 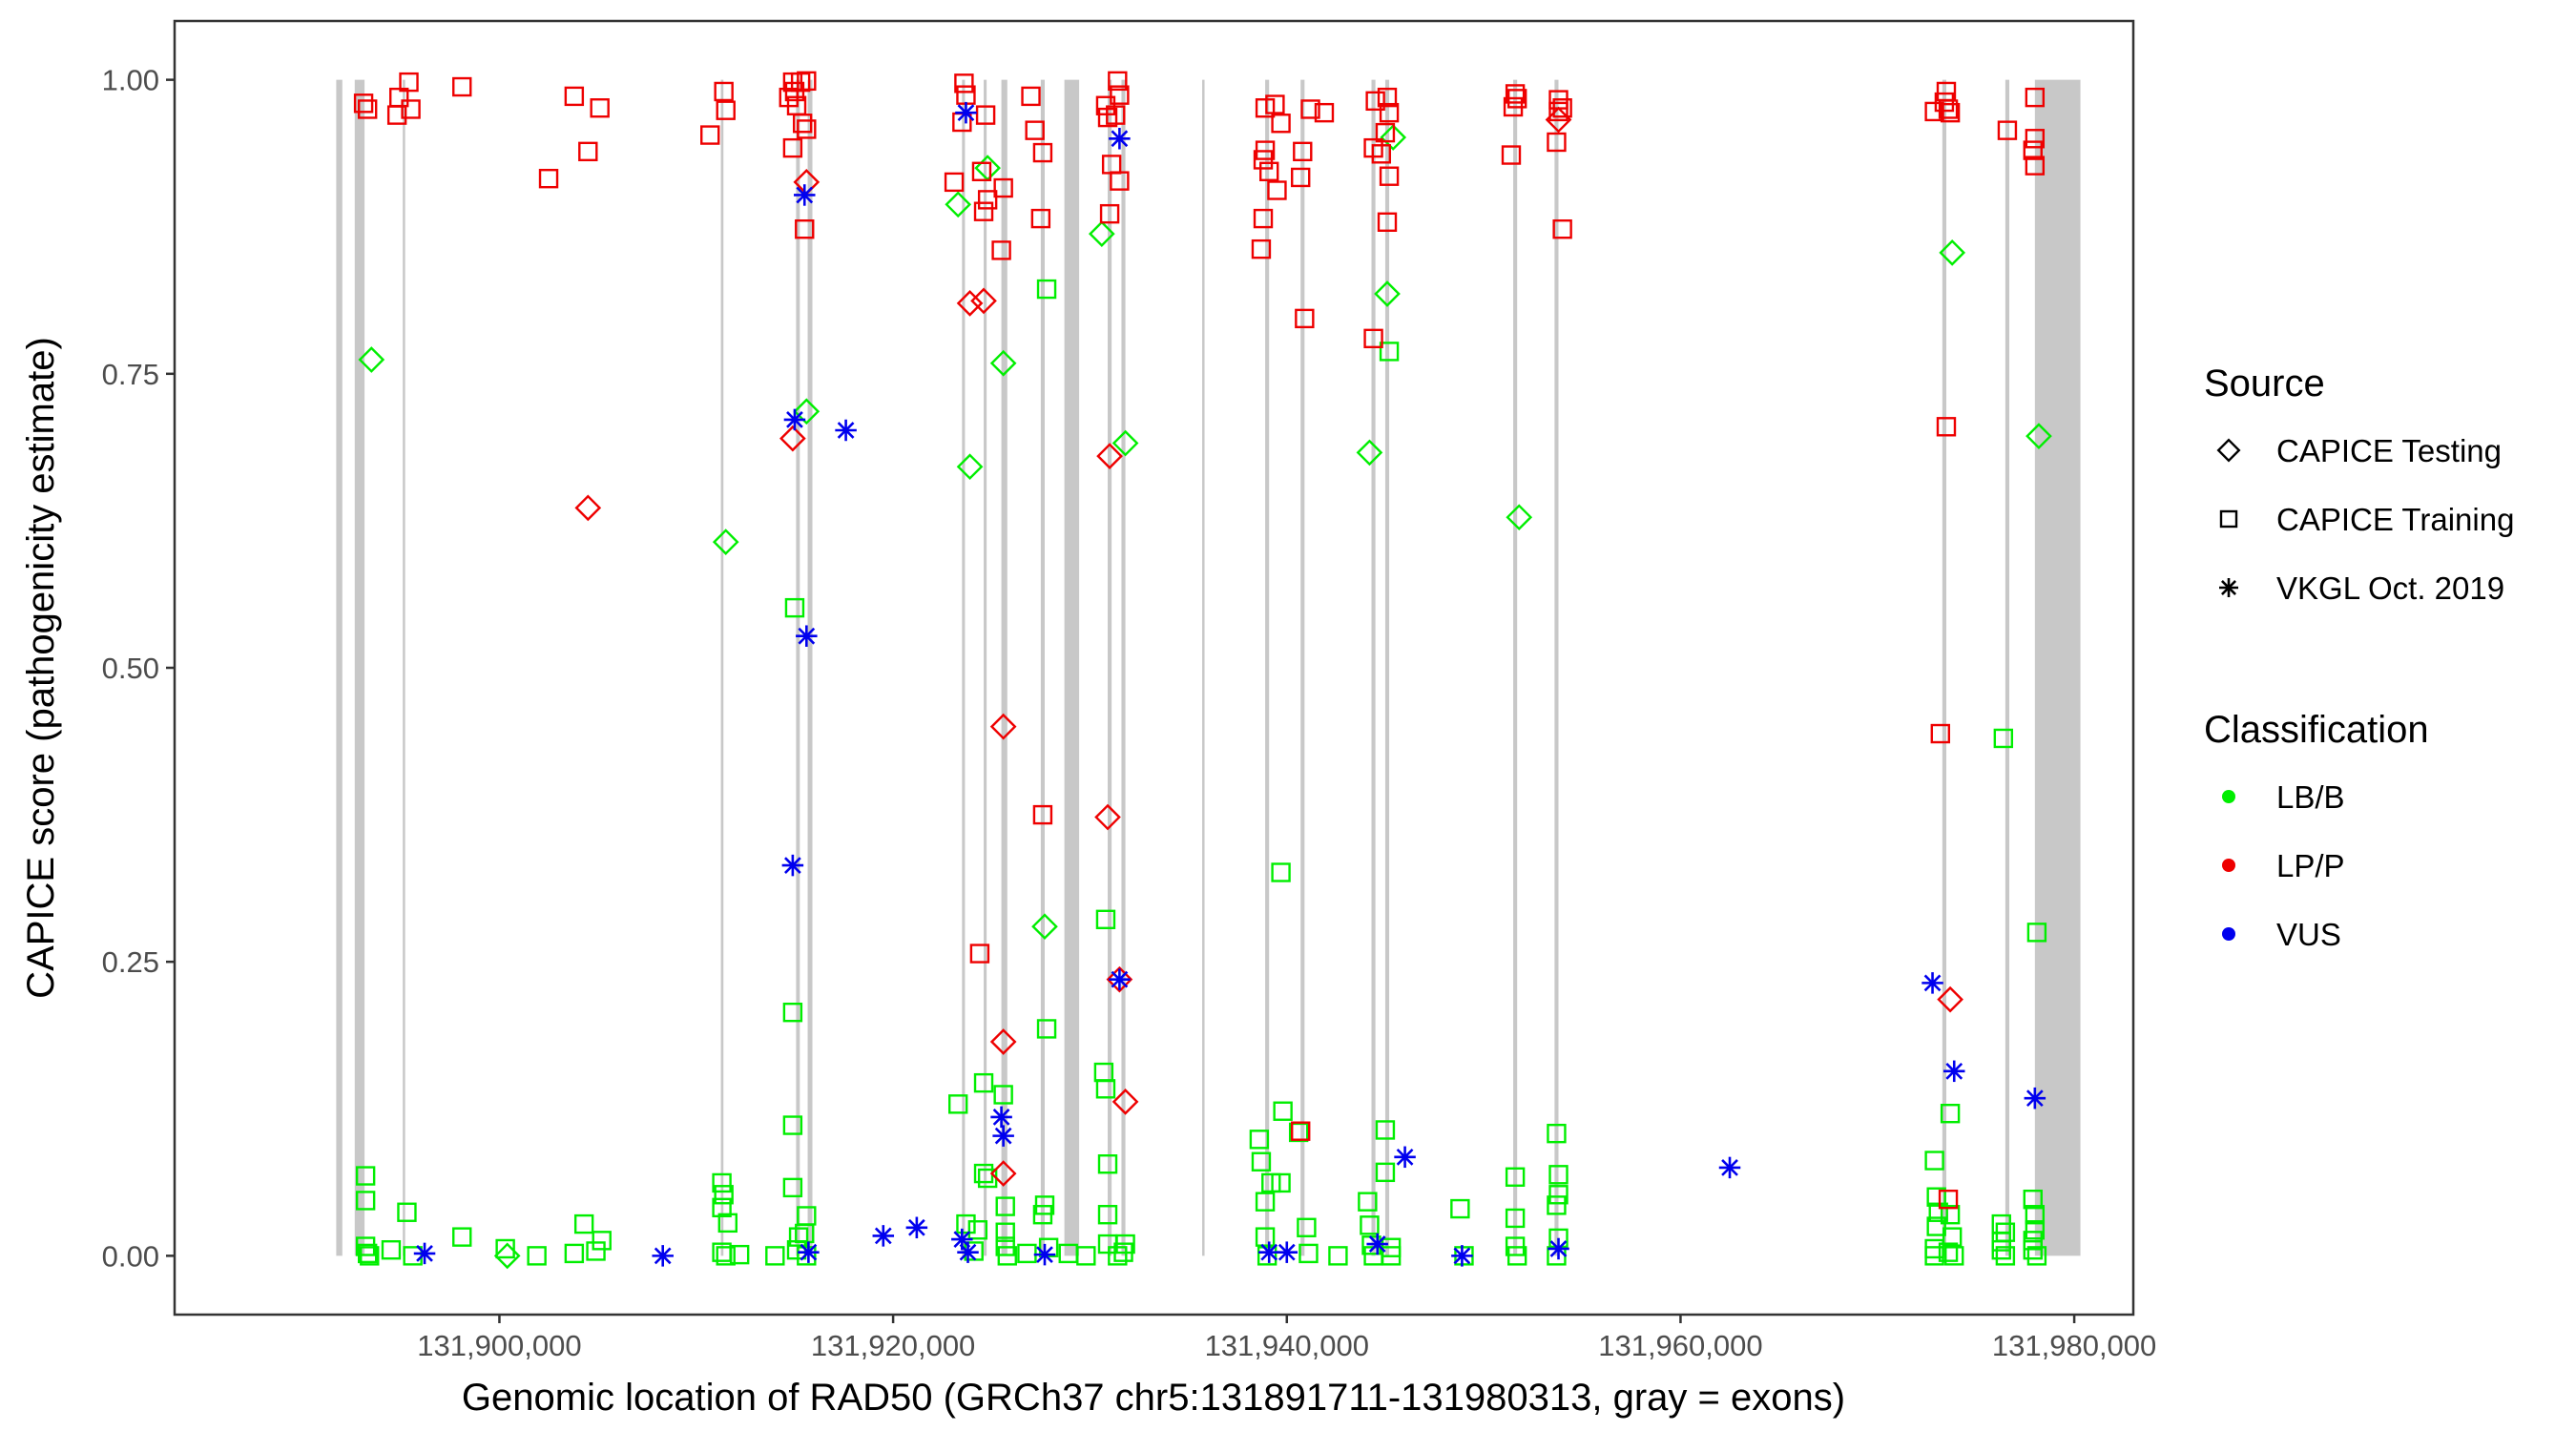 What do you see at coordinates (2074, 1345) in the screenshot?
I see `x-tick-label: 131,980,000` at bounding box center [2074, 1345].